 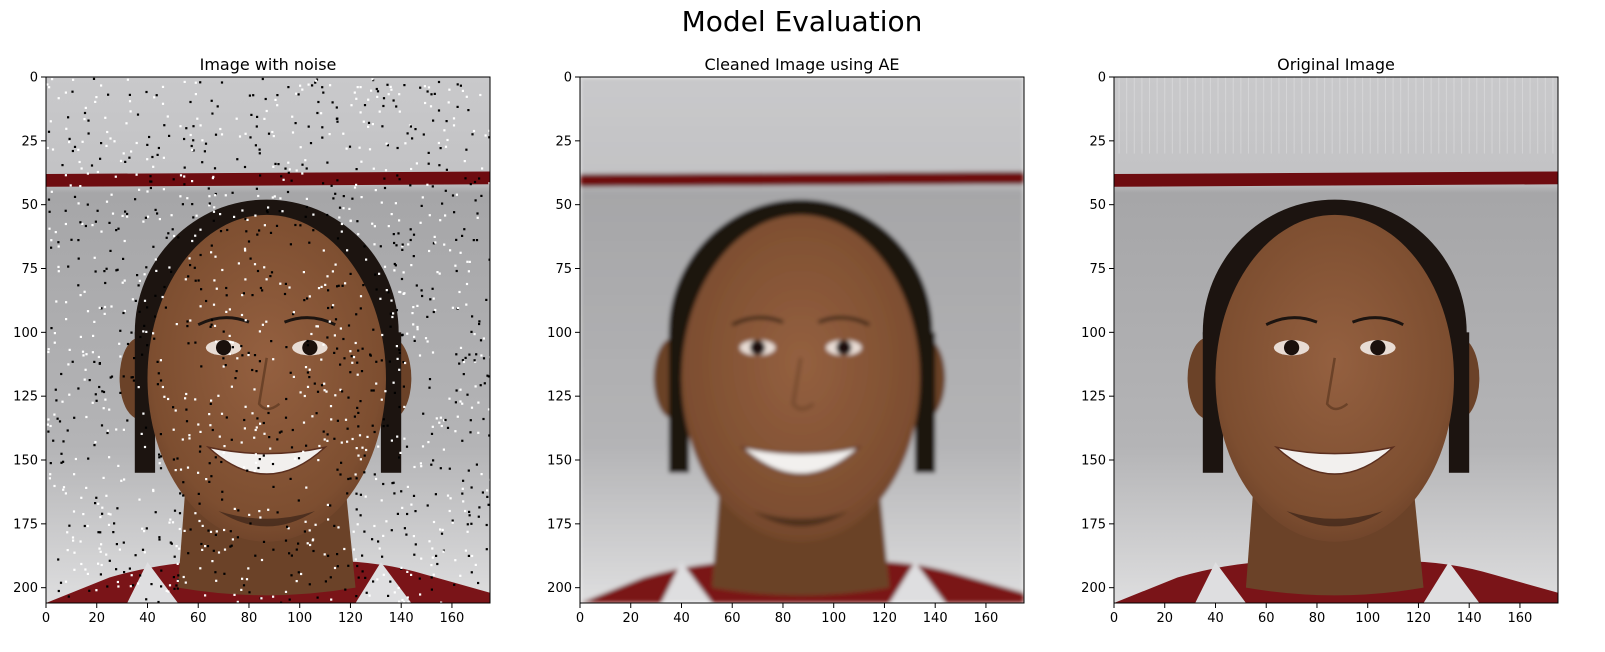 What do you see at coordinates (1336, 115) in the screenshot?
I see `background-stripes` at bounding box center [1336, 115].